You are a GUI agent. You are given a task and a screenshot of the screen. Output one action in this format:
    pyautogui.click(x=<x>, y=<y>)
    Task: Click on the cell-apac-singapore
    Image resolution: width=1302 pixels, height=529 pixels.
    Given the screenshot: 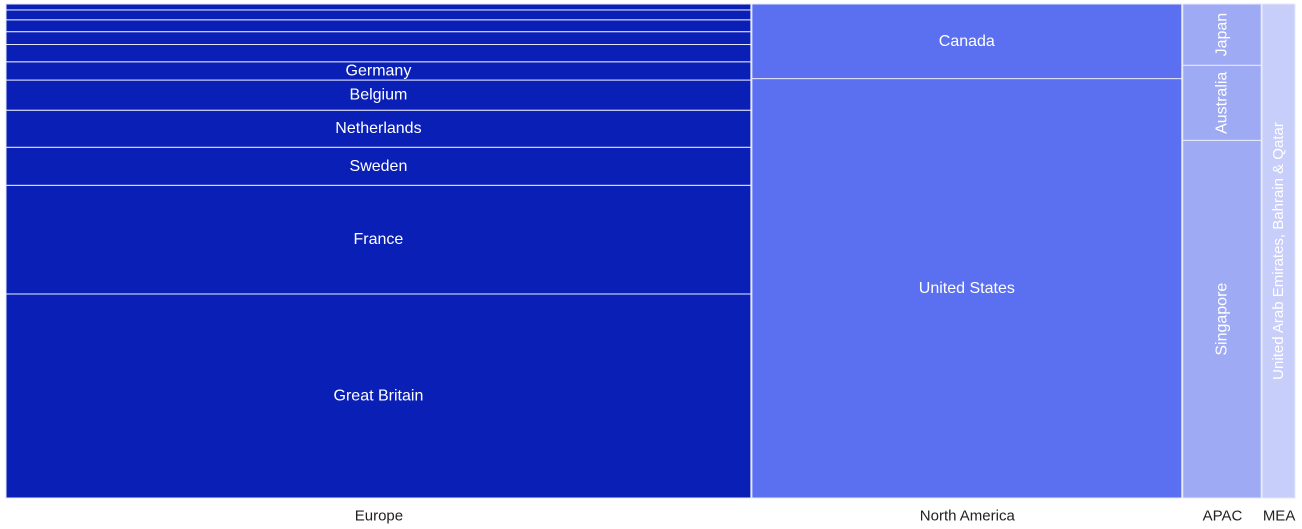 What is the action you would take?
    pyautogui.click(x=1222, y=319)
    